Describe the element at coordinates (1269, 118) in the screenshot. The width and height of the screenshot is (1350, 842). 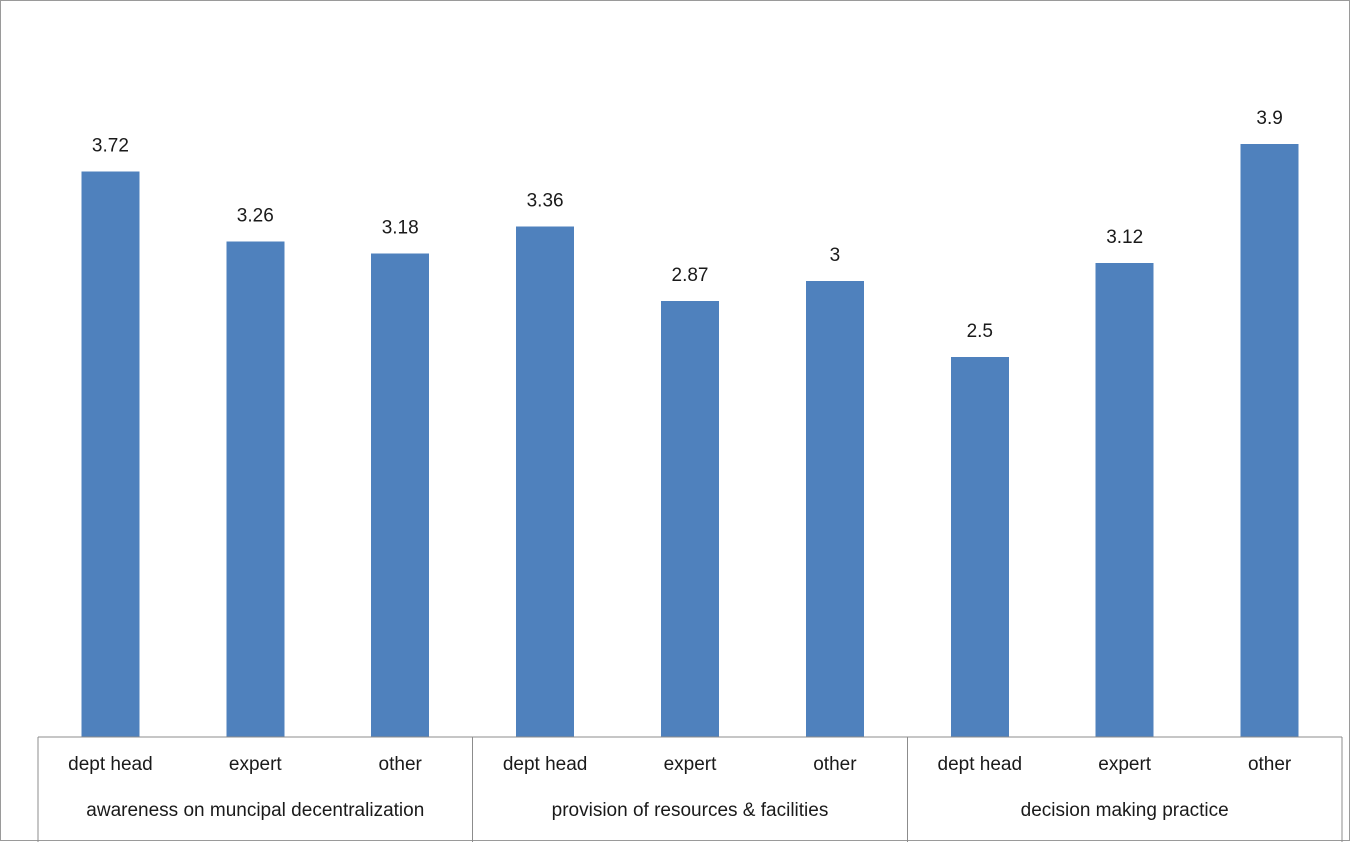
I see `data-label: 3.9` at that location.